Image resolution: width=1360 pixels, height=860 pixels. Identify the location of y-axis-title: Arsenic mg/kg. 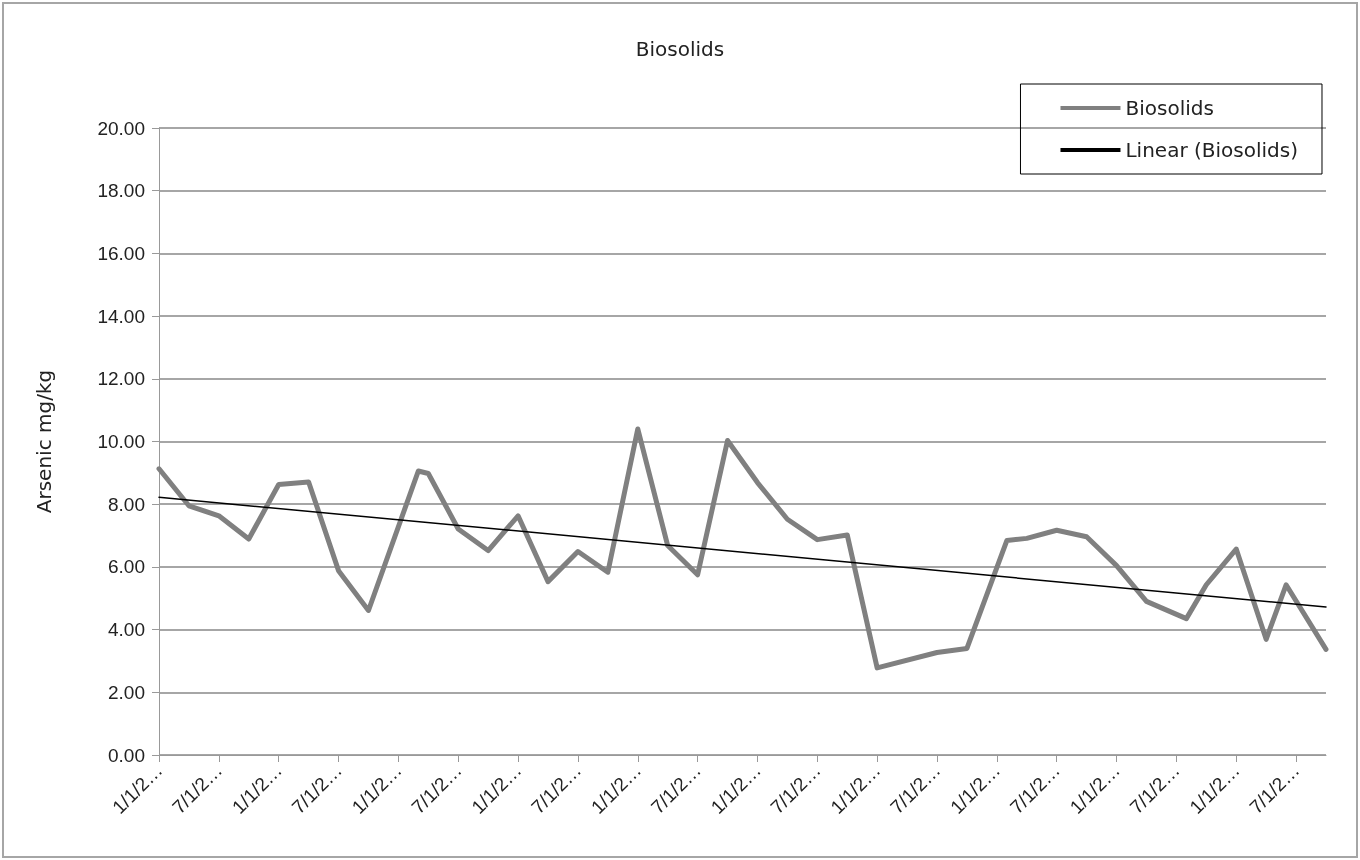
(44, 441).